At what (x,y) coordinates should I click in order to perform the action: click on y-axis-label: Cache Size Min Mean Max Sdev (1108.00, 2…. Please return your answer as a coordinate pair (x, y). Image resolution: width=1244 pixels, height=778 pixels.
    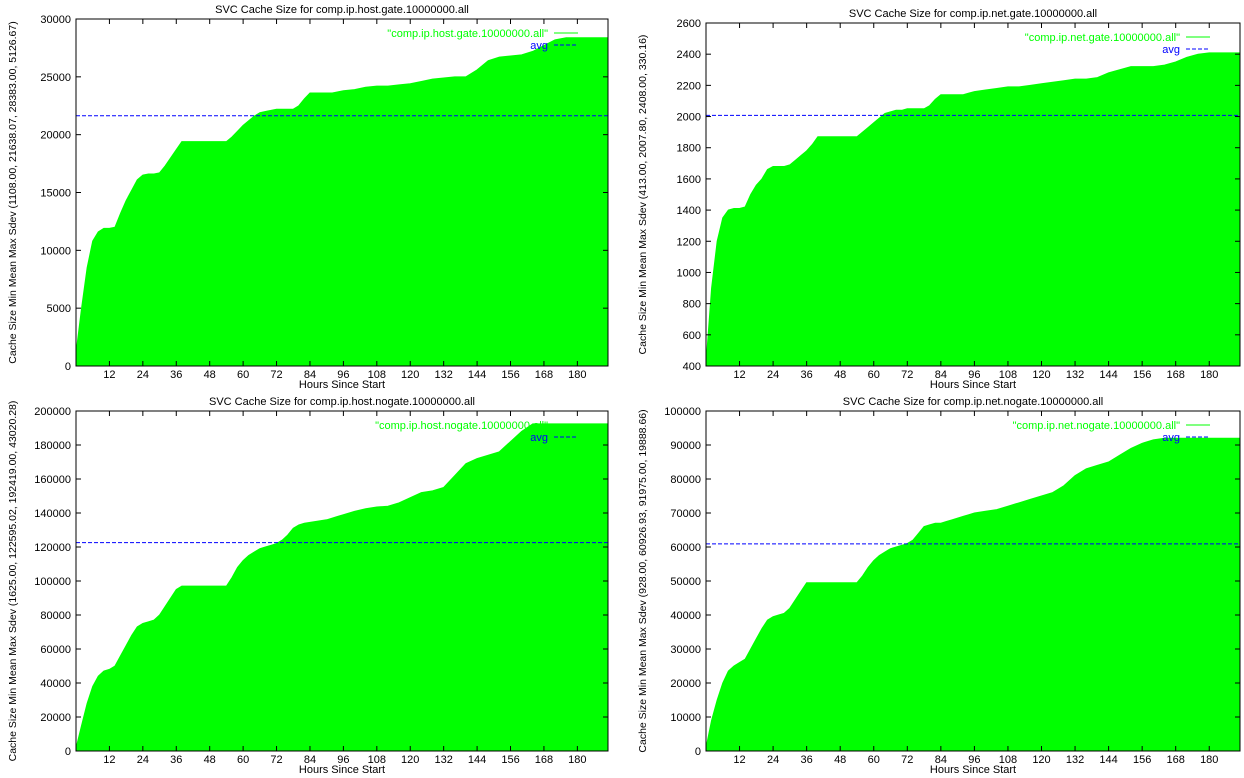
    Looking at the image, I should click on (13, 192).